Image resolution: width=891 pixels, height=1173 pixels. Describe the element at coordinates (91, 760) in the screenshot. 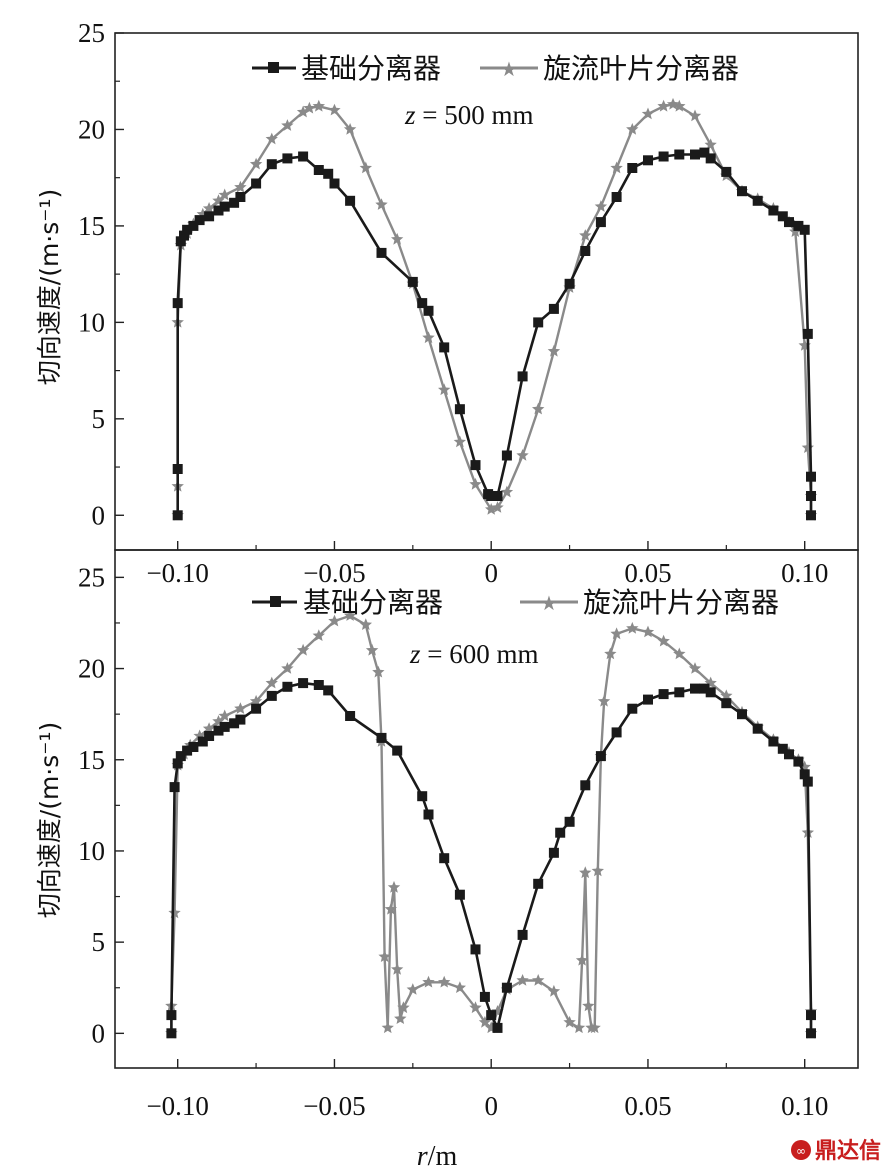

I see `bottom-y-tick-label: 15` at that location.